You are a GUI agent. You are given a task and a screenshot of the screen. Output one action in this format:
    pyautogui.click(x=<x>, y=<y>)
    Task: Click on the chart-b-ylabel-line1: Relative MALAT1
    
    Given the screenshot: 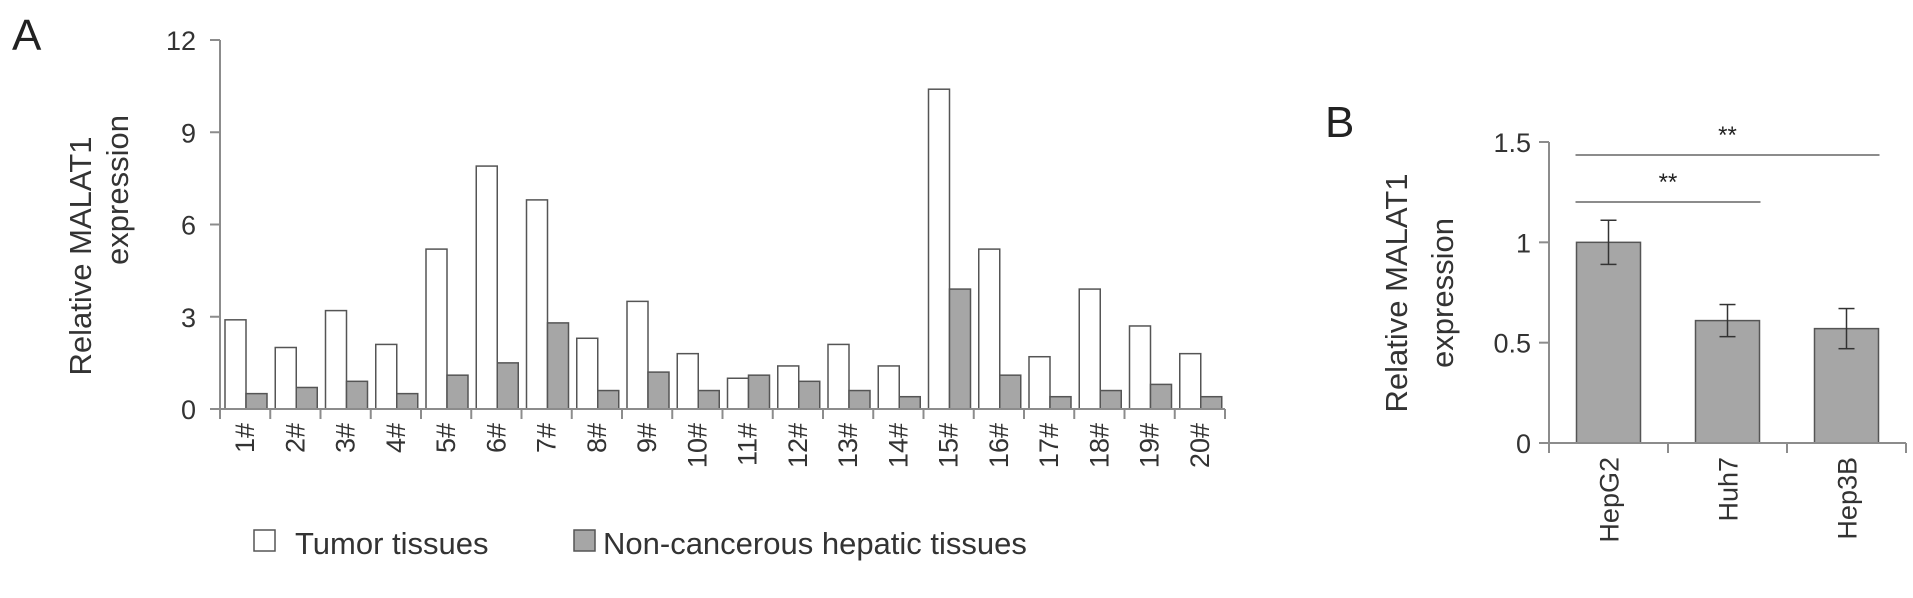 What is the action you would take?
    pyautogui.click(x=1396, y=293)
    